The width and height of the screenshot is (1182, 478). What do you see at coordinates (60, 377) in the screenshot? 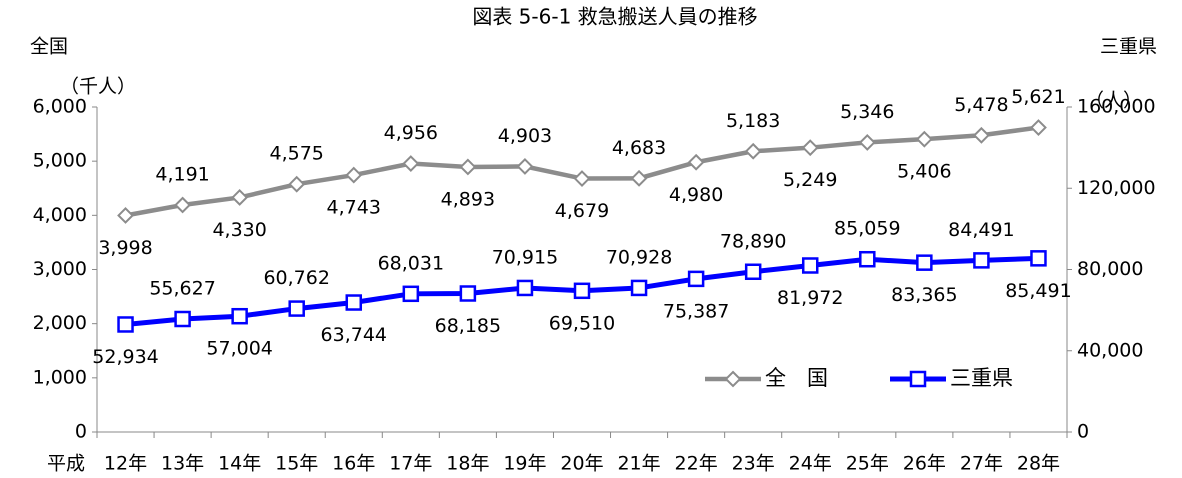
I see `y-tick-label: 1,000` at bounding box center [60, 377].